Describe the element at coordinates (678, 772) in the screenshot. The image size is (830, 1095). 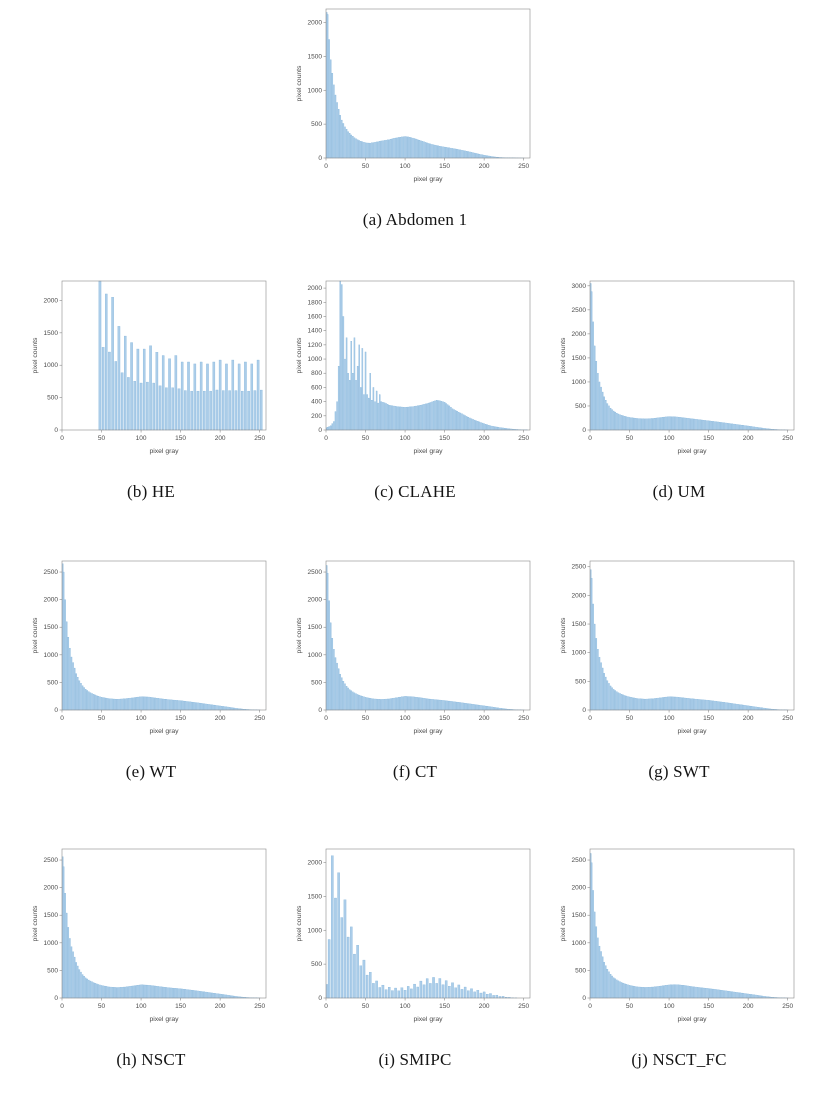
I see `subfigure-caption-g: (g) SWT` at that location.